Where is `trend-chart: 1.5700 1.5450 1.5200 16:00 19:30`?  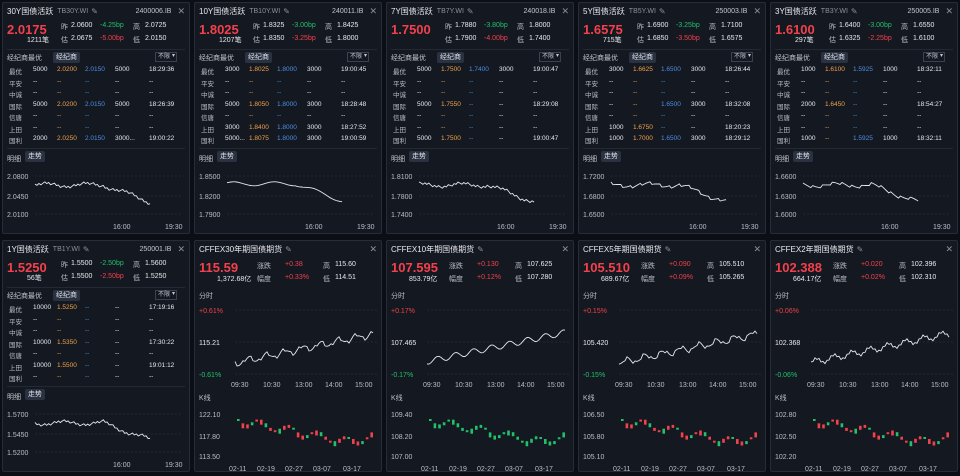
trend-chart: 1.5700 1.5450 1.5200 16:00 19:30 is located at coordinates (95, 440).